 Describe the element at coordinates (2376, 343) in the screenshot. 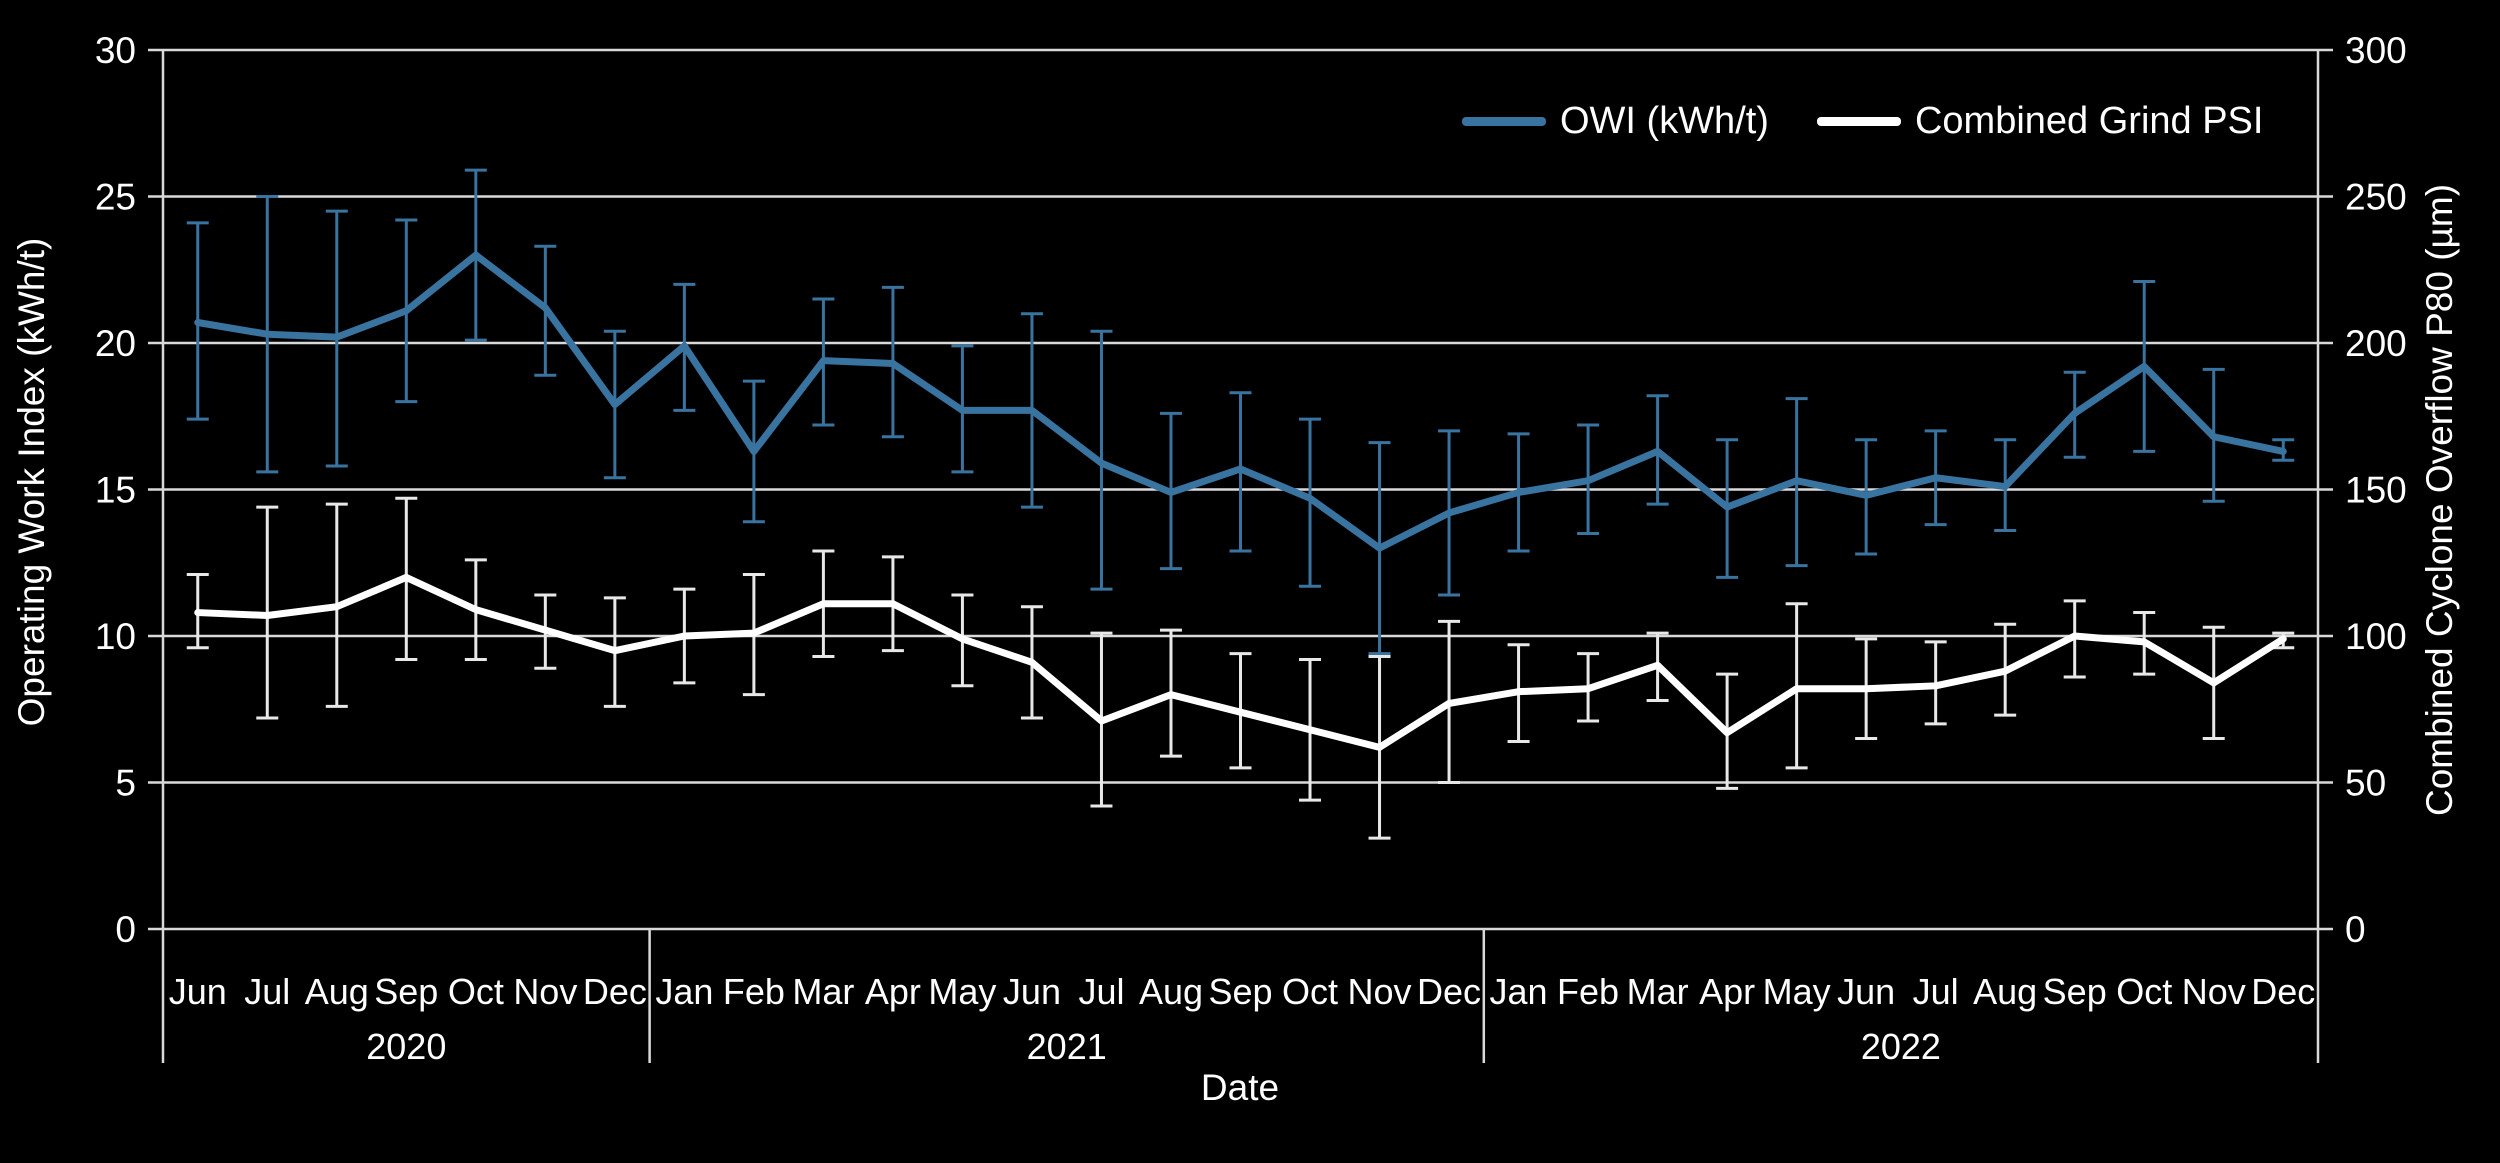

I see `right-axis-tick-label: 200` at that location.